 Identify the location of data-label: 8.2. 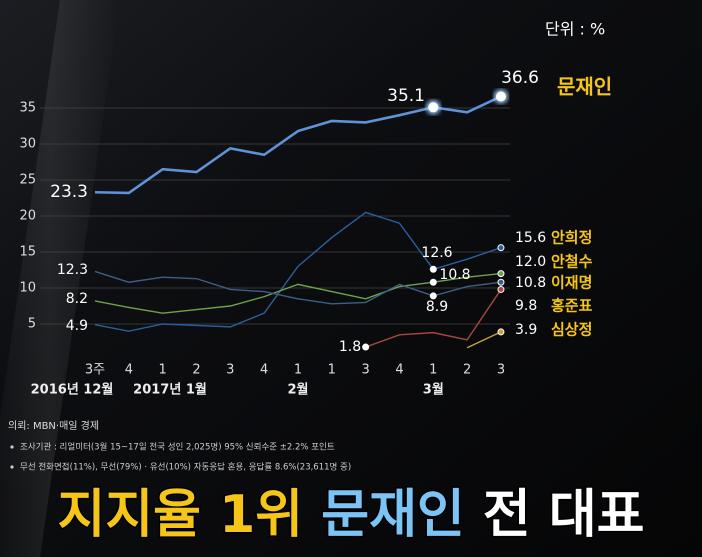
(77, 299).